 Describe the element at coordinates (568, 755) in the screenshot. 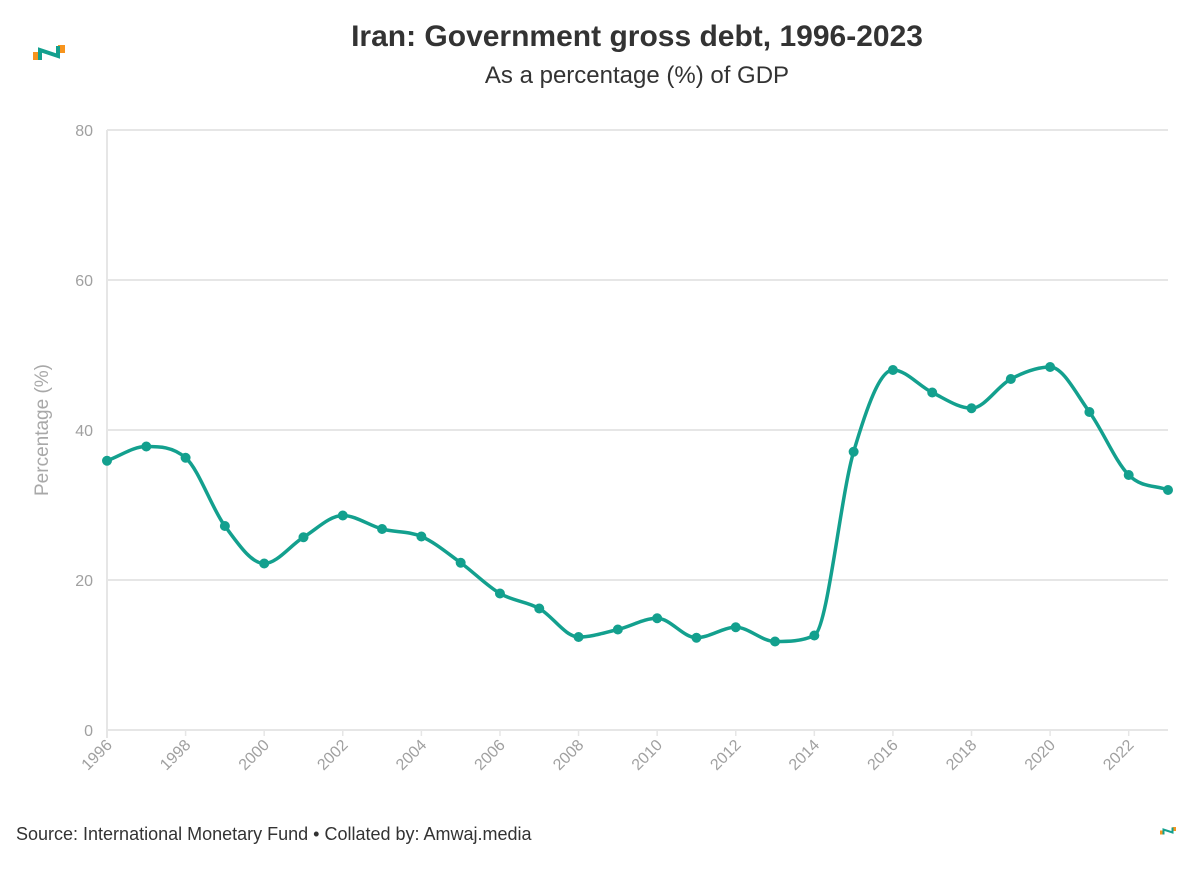

I see `x-tick-label: 2008` at that location.